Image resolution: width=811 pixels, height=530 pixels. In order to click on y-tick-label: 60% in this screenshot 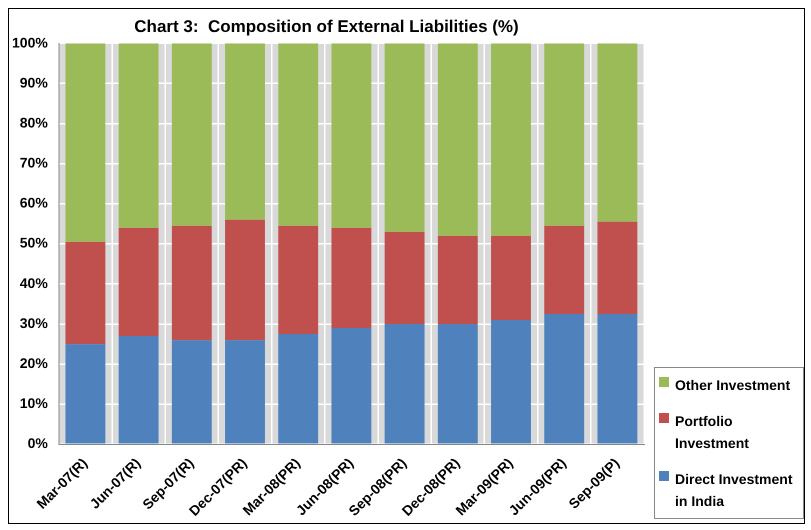, I will do `click(34, 202)`.